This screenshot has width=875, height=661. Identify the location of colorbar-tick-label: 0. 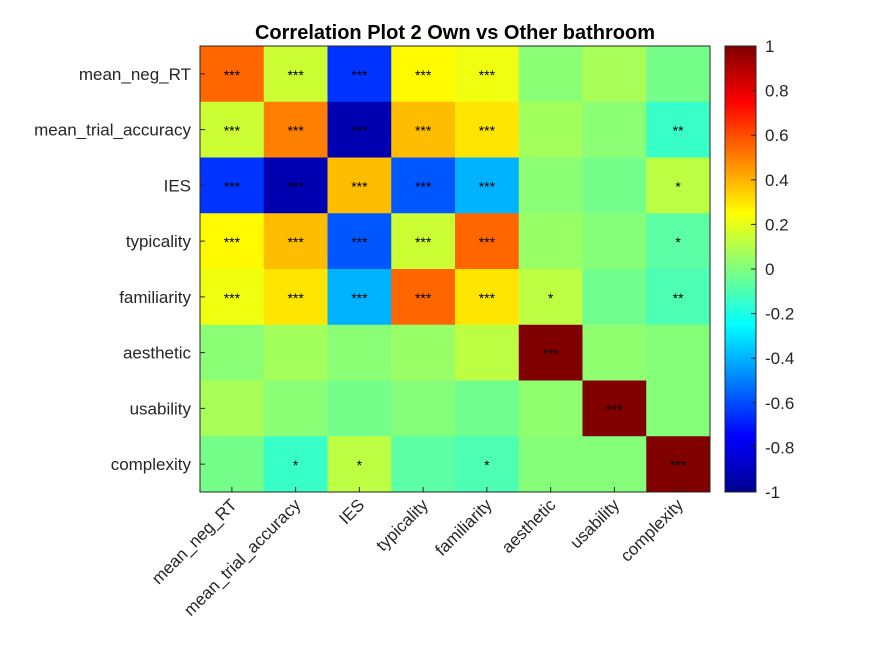
(769, 269).